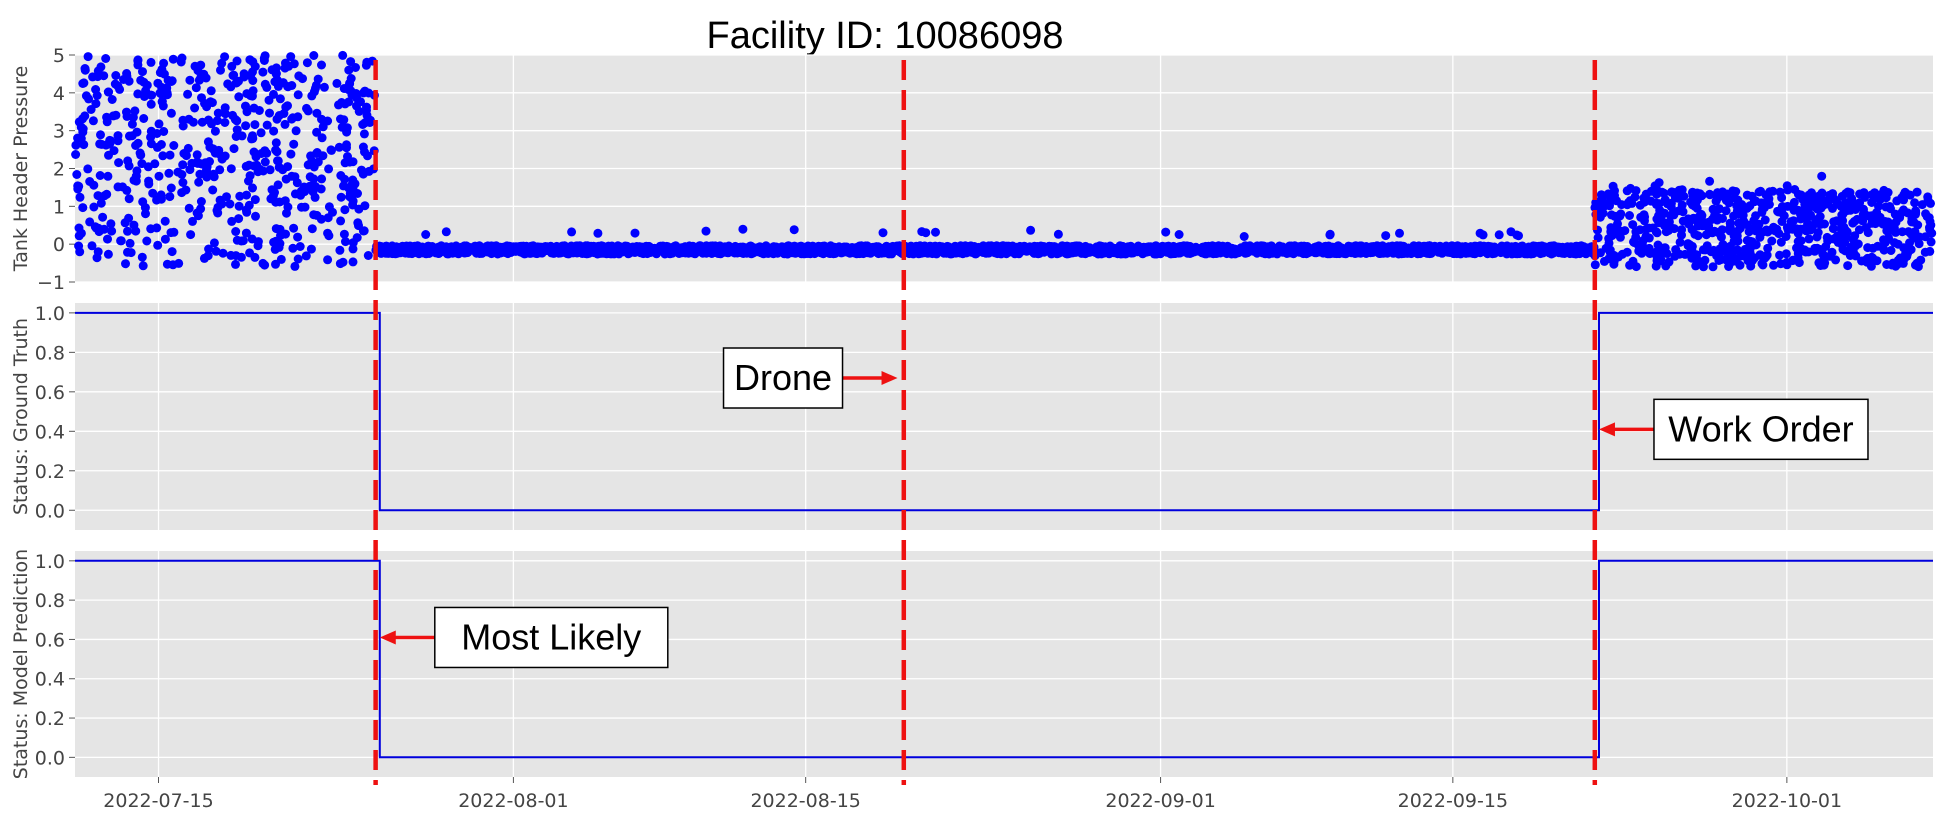 This screenshot has height=816, width=1944. I want to click on y-tick-label: 1, so click(59, 207).